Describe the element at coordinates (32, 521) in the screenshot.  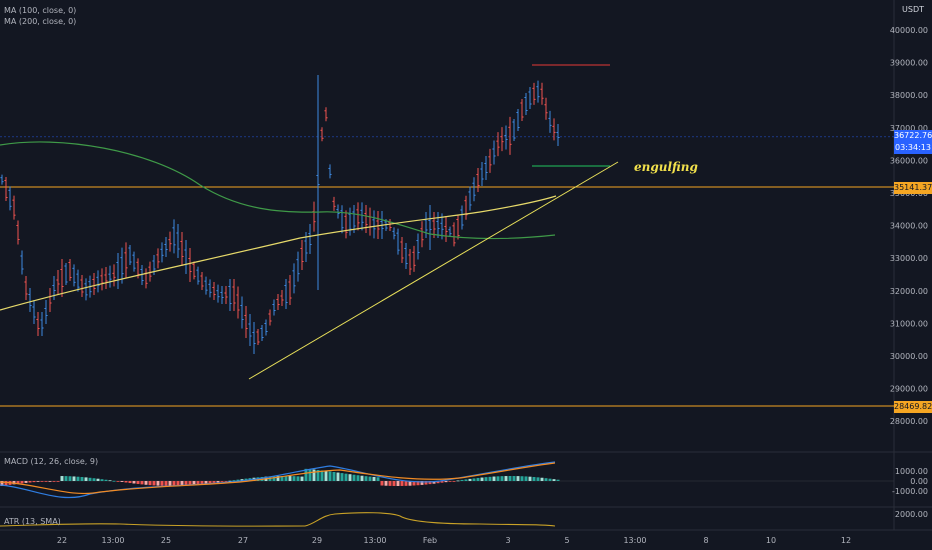
I see `atr-legend: ATR (13, SMA)` at that location.